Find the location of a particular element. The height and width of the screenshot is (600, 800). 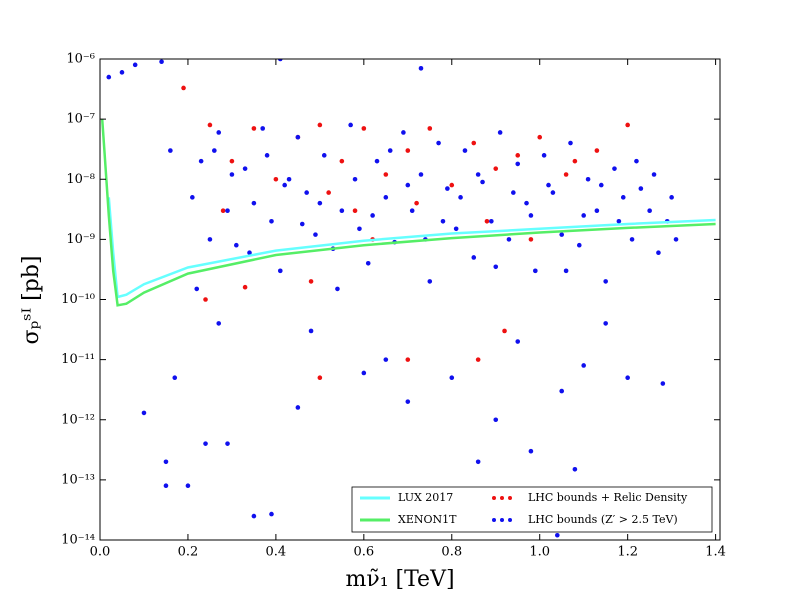

legend-label: XENON1T is located at coordinates (427, 519).